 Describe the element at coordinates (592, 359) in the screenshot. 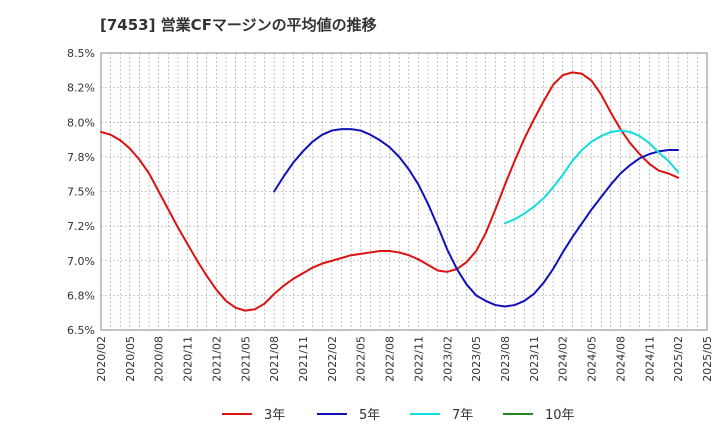

I see `x-tick-label: 2024/05` at that location.